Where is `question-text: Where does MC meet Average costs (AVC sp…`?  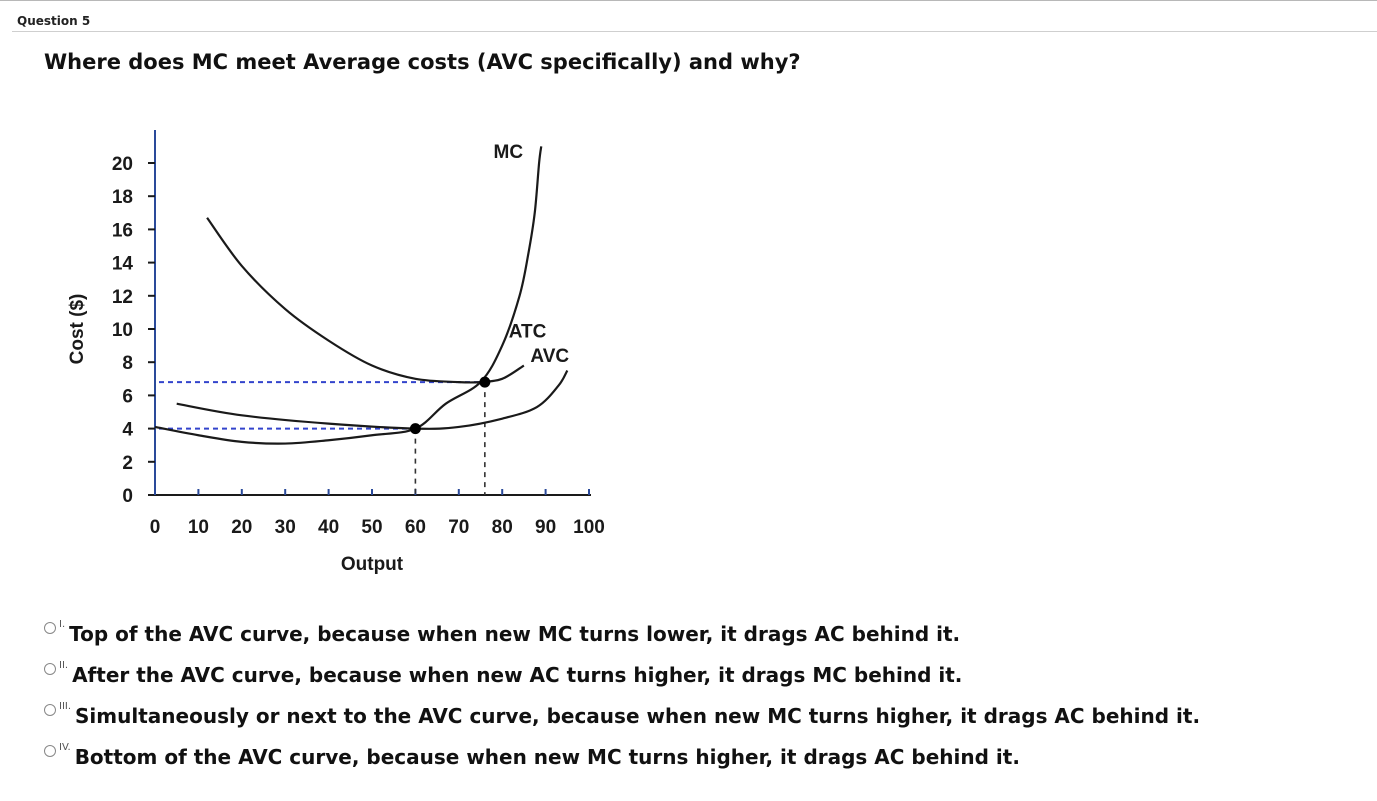 question-text: Where does MC meet Average costs (AVC sp… is located at coordinates (422, 62).